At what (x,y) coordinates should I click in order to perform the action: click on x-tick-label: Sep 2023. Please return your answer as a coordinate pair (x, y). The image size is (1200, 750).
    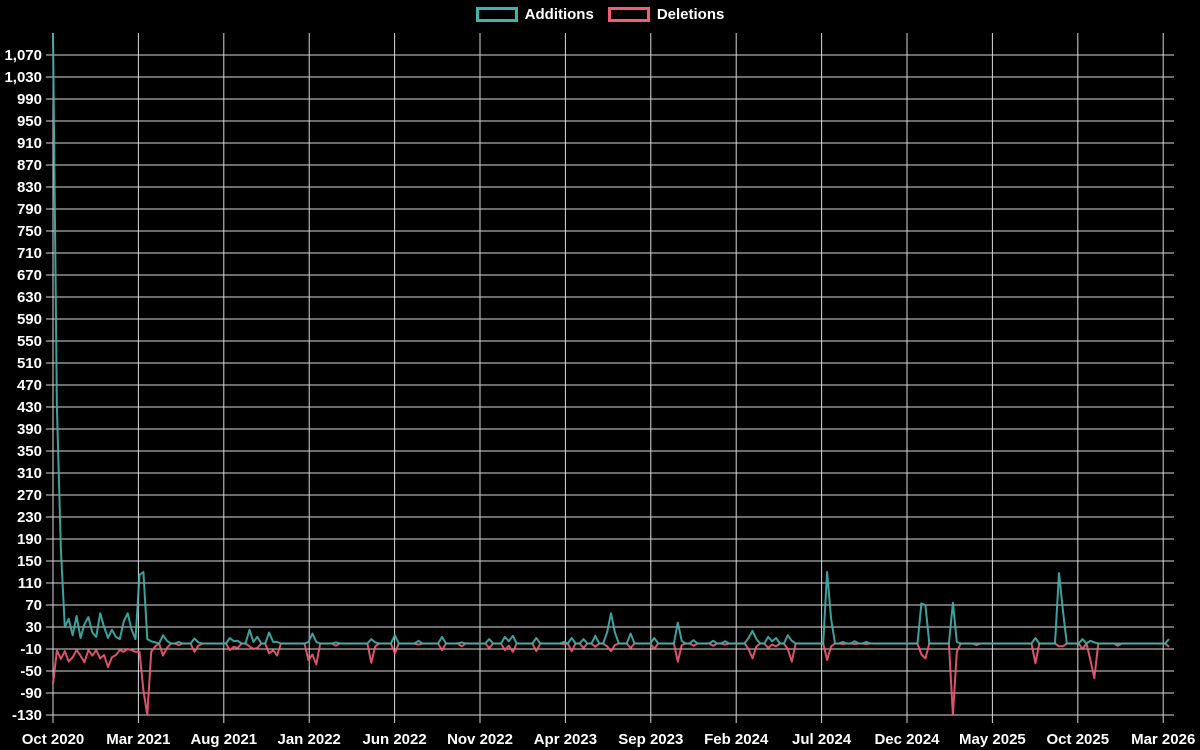
    Looking at the image, I should click on (650, 739).